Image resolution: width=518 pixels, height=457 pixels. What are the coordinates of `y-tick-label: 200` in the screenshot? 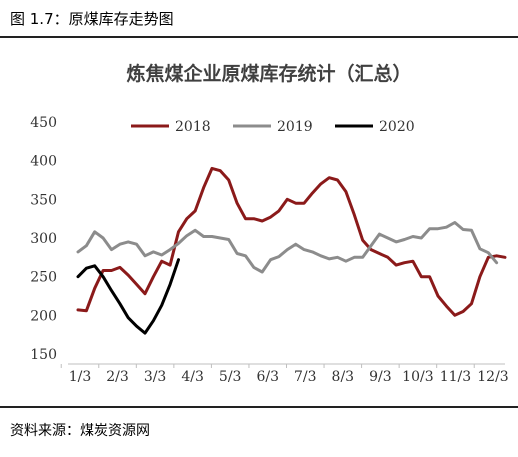 It's located at (43, 316).